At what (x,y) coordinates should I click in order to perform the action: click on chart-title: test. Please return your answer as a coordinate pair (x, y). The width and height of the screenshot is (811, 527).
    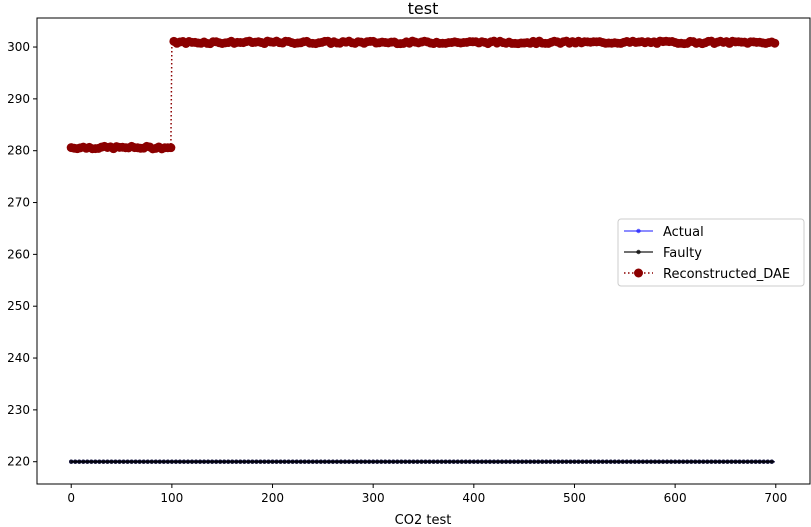
    Looking at the image, I should click on (423, 9).